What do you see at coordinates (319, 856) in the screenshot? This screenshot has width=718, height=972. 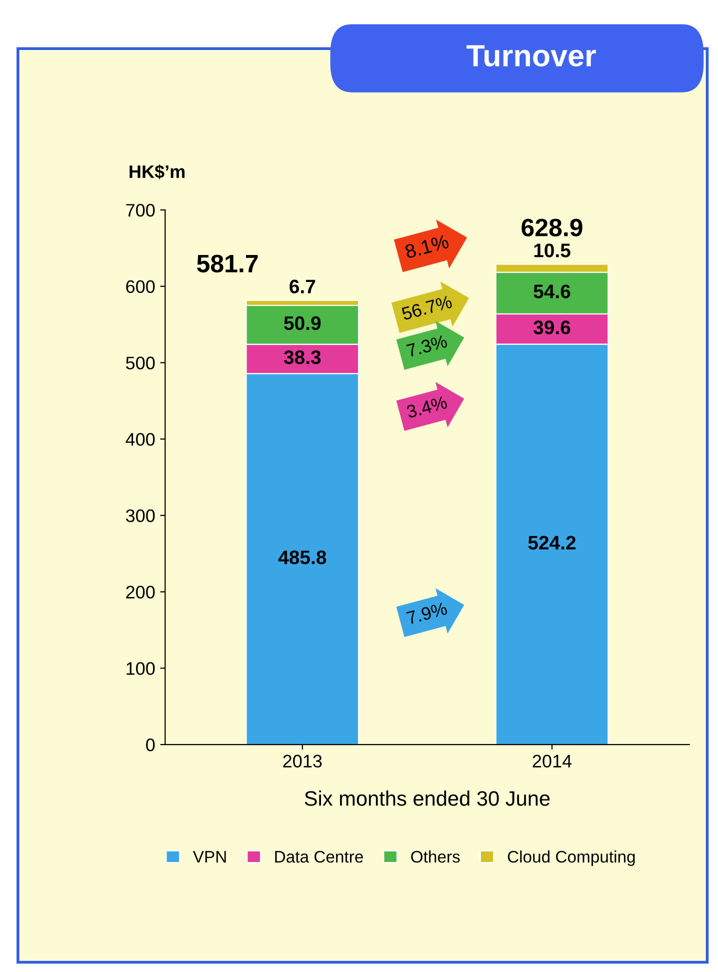 I see `legend-label: Data Centre` at bounding box center [319, 856].